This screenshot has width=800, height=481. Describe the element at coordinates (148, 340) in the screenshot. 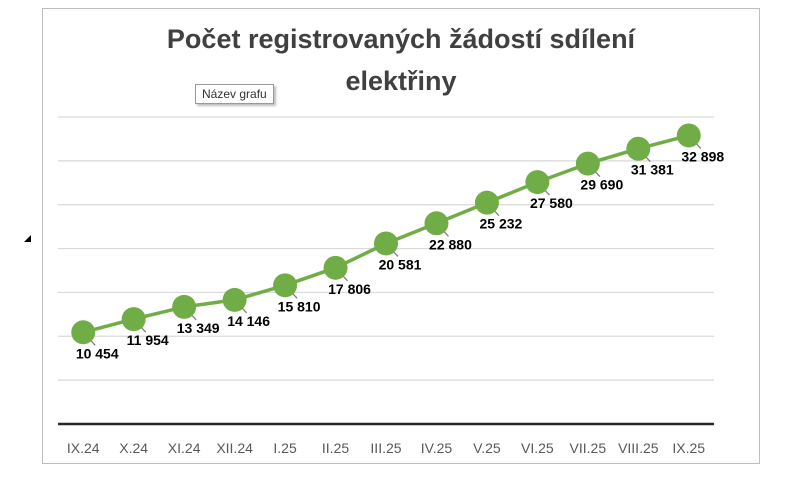

I see `data-label: 11 954` at that location.